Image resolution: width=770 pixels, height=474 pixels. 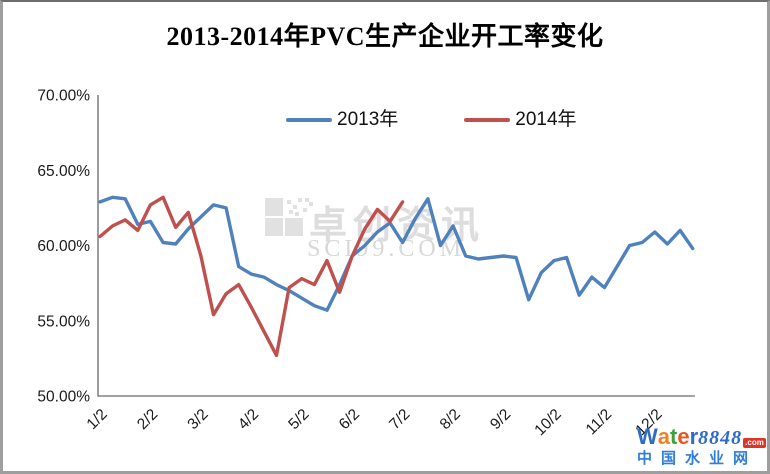 I want to click on x-axis-tick-label: 1/2, so click(x=97, y=419).